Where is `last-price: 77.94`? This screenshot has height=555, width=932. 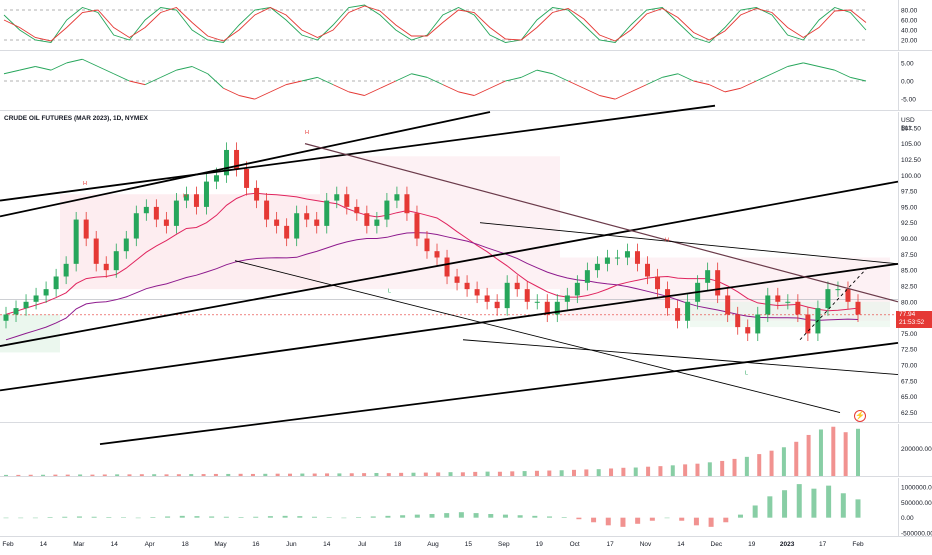
last-price: 77.94 is located at coordinates (907, 314).